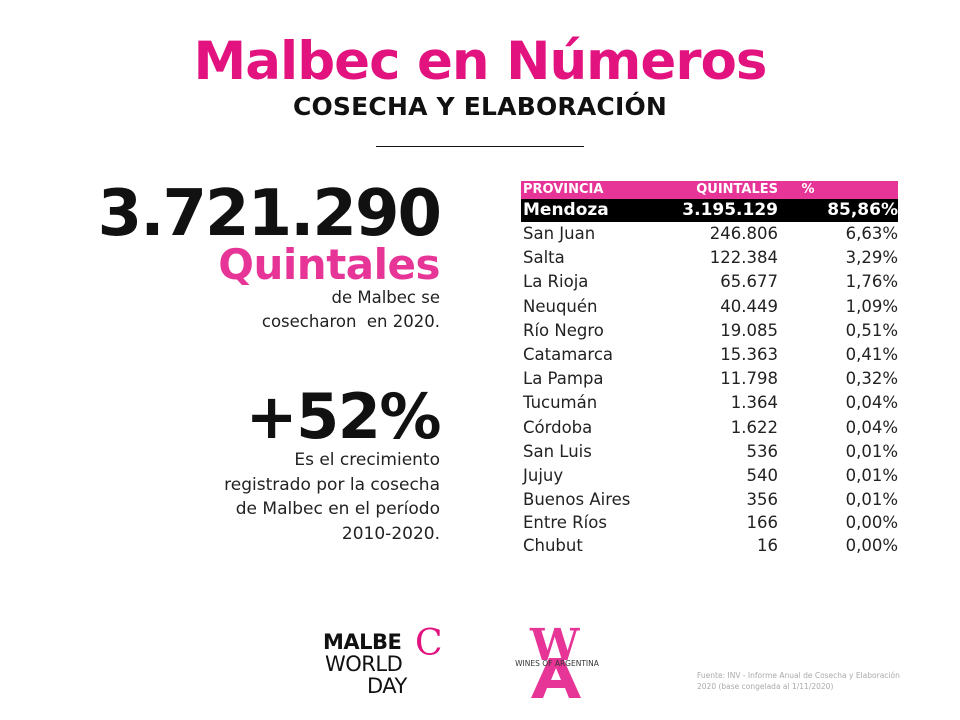 The width and height of the screenshot is (960, 720). I want to click on table-row: Neuquén 40.449 1,09%, so click(709, 307).